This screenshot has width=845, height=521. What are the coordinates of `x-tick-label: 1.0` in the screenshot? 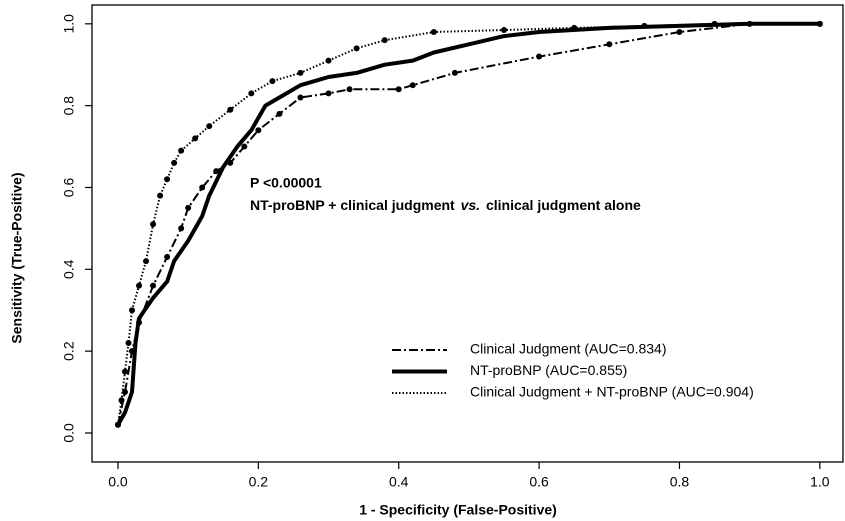 It's located at (820, 482).